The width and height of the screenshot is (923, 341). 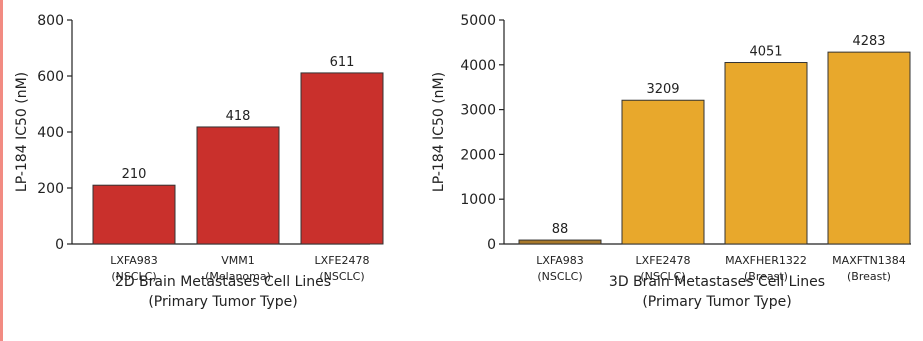 I want to click on chart2-category-label: MAXFHER1322, so click(x=766, y=260).